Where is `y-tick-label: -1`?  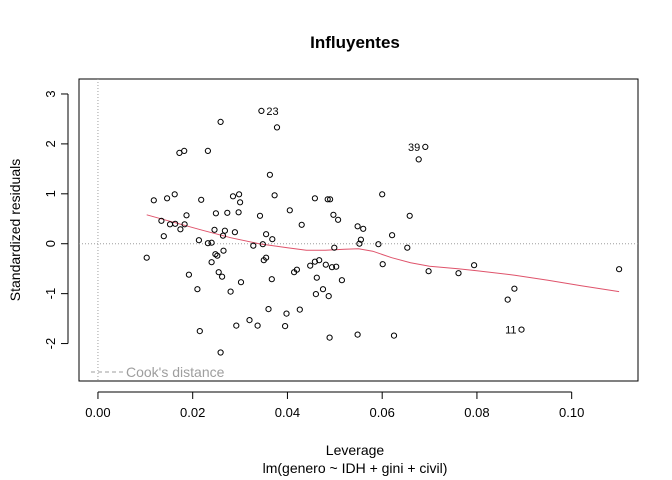 y-tick-label: -1 is located at coordinates (50, 294).